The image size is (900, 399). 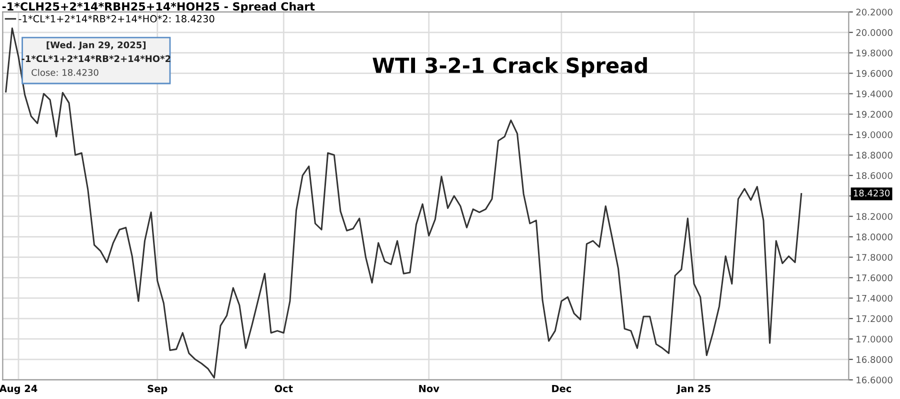 I want to click on y-tick-label: 18.2000, so click(x=874, y=216).